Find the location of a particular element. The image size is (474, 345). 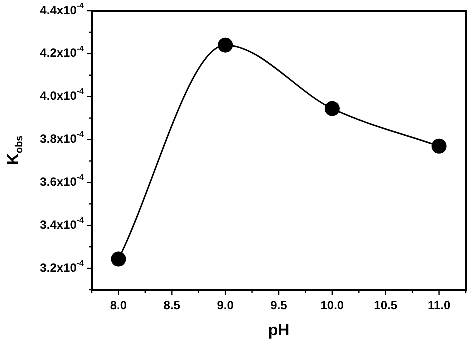

x-tick-label: 9.5 is located at coordinates (279, 305).